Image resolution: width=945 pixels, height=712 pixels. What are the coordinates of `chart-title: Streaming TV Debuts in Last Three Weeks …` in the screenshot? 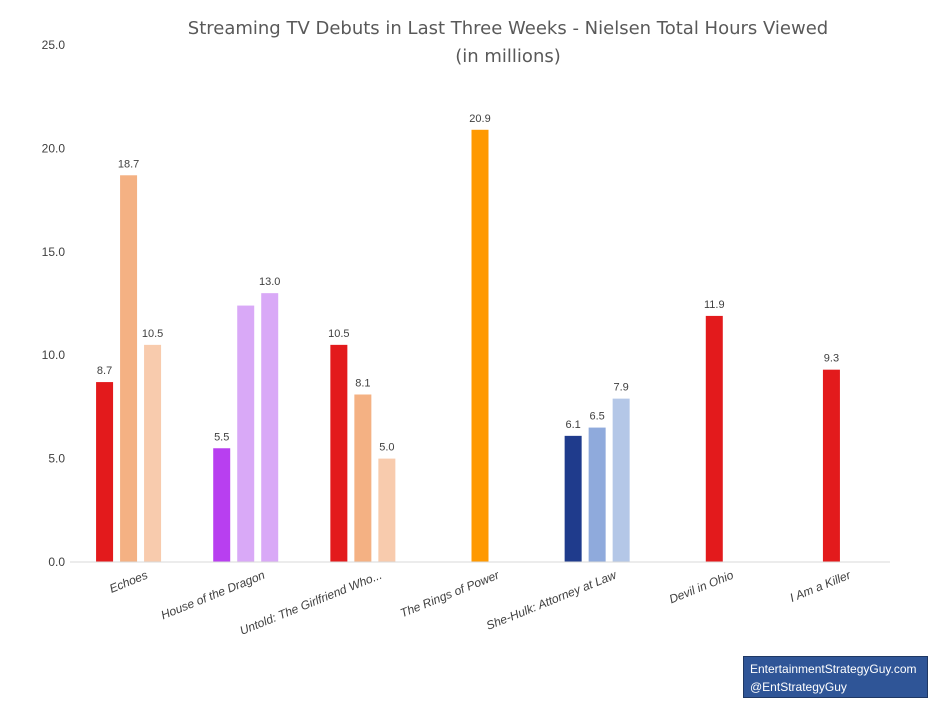 It's located at (508, 28).